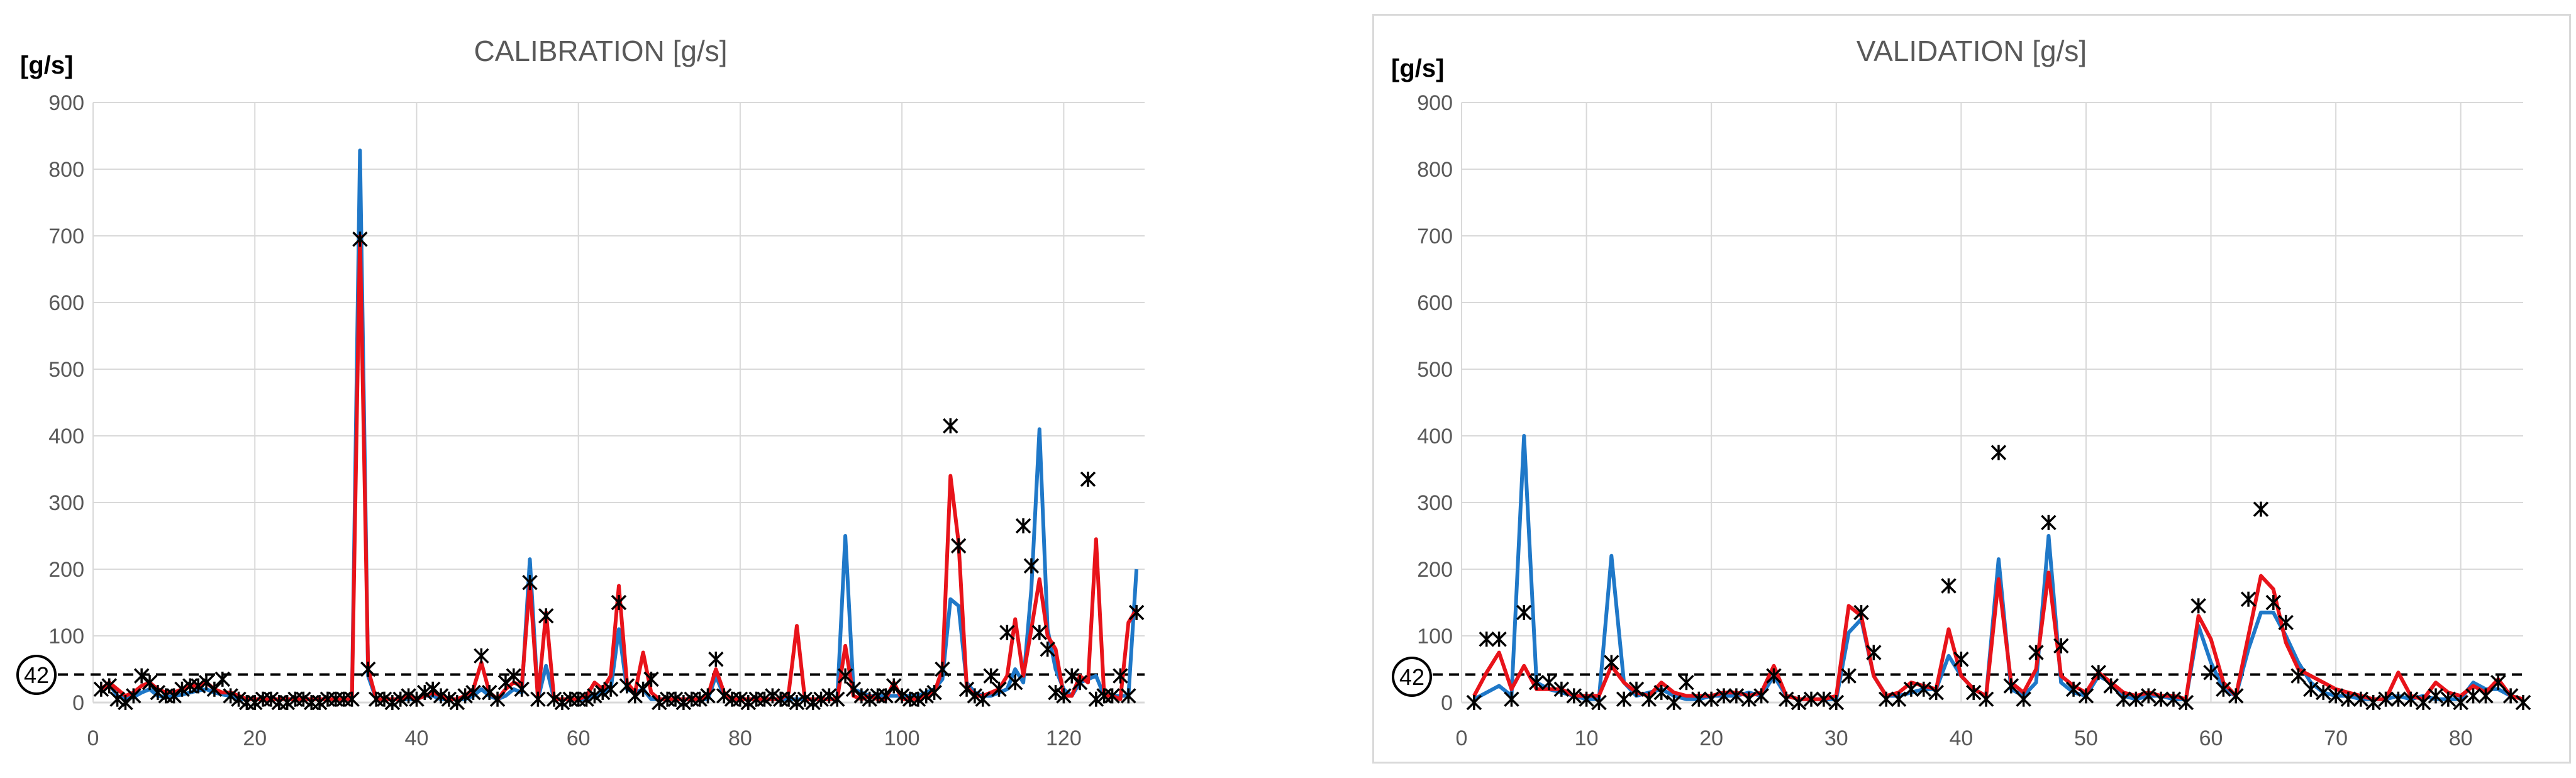 This screenshot has width=2576, height=778. Describe the element at coordinates (66, 636) in the screenshot. I see `y-tick-label: 100` at that location.